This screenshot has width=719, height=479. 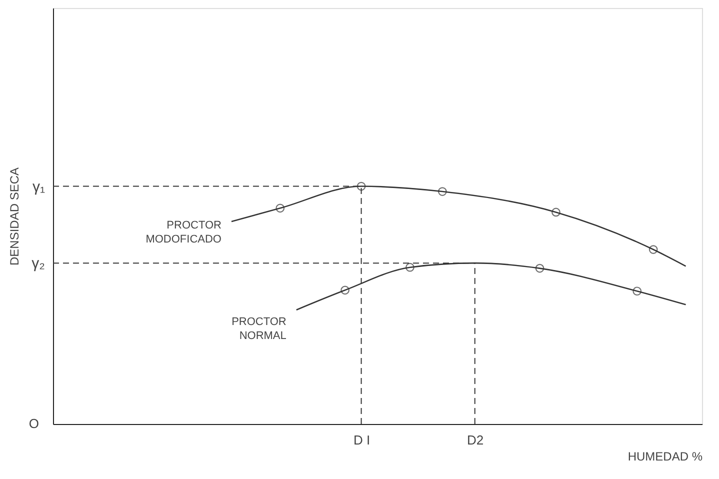 What do you see at coordinates (33, 423) in the screenshot?
I see `text: O` at bounding box center [33, 423].